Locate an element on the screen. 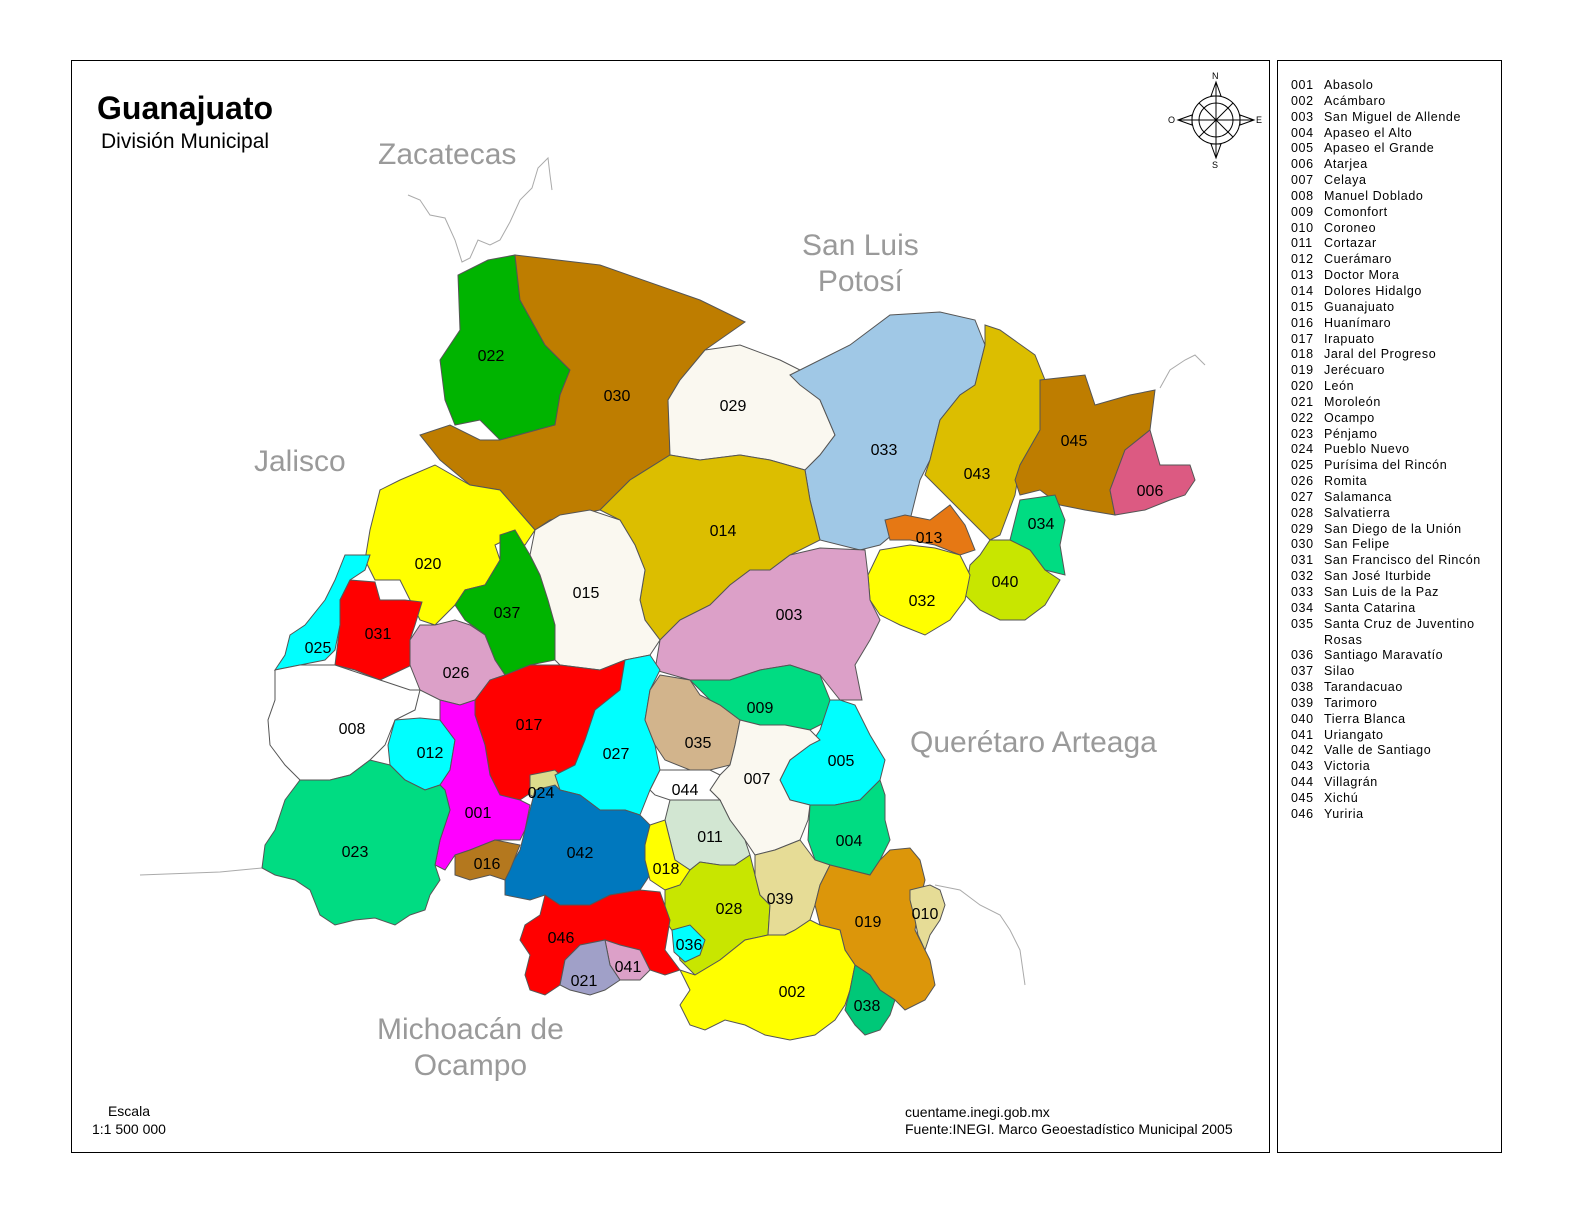 The image size is (1588, 1226). legend-name: Irapuato is located at coordinates (1349, 338).